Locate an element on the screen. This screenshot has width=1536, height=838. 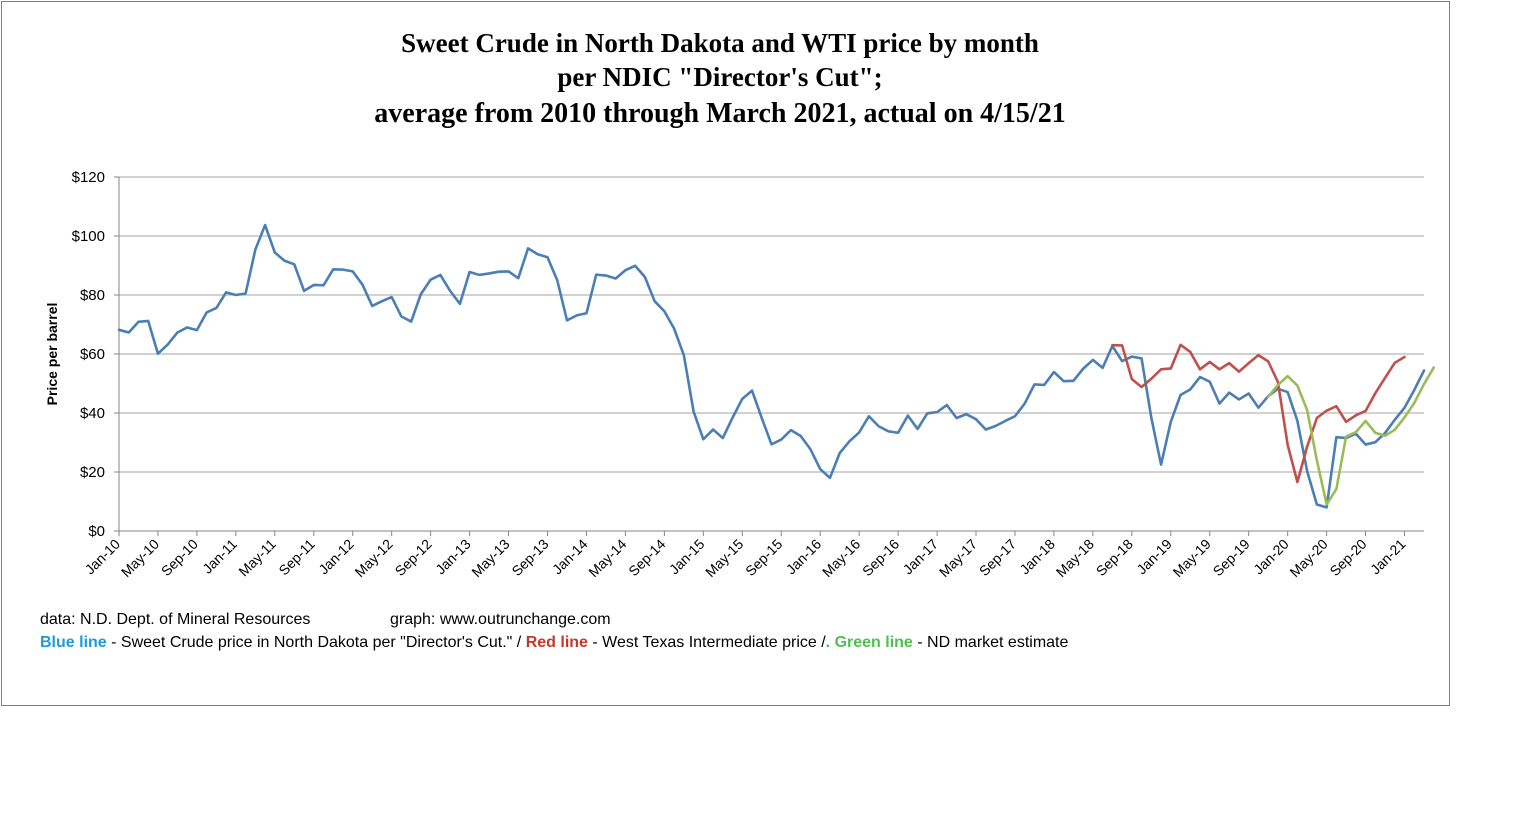
x-tick-label: May-11 is located at coordinates (257, 558).